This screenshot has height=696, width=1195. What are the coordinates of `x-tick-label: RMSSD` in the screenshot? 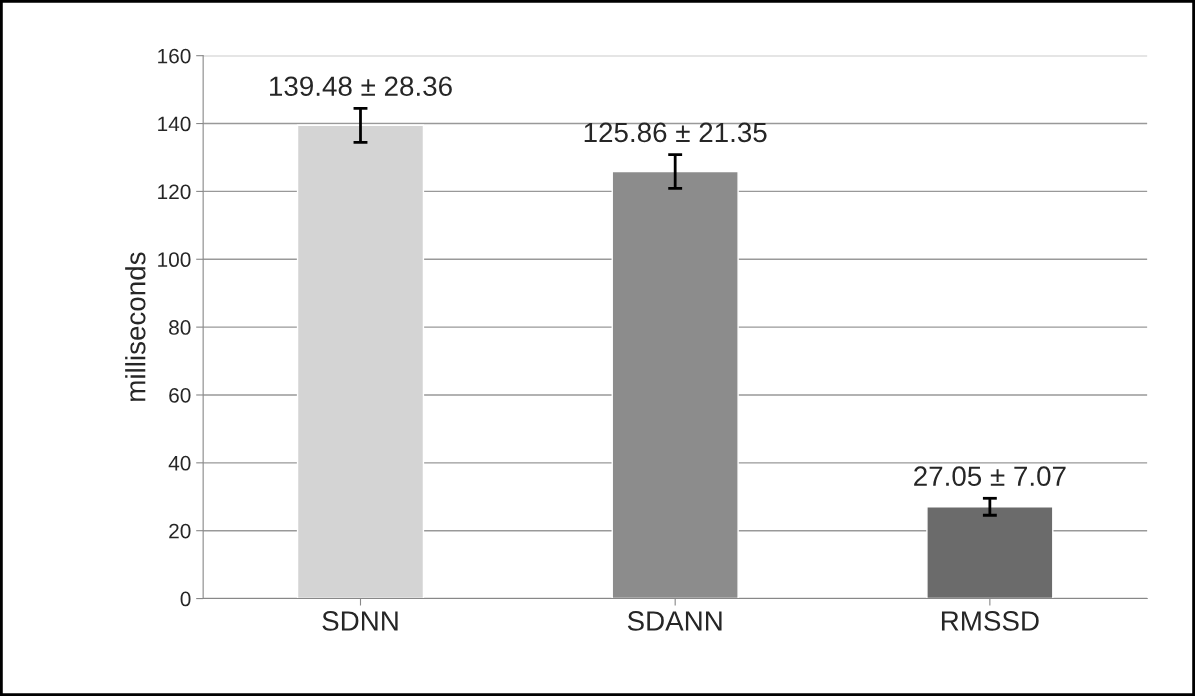 It's located at (990, 621).